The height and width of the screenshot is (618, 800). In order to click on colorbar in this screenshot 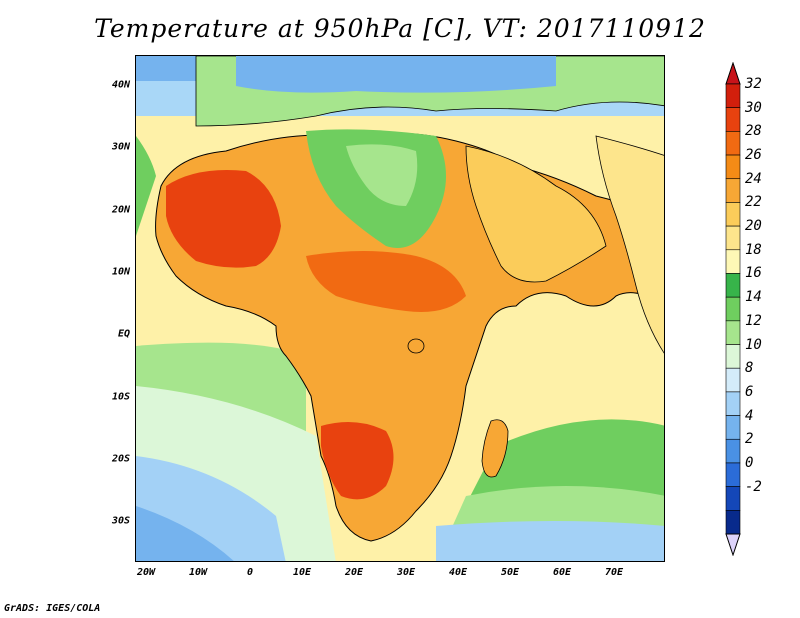, I will do `click(733, 309)`.